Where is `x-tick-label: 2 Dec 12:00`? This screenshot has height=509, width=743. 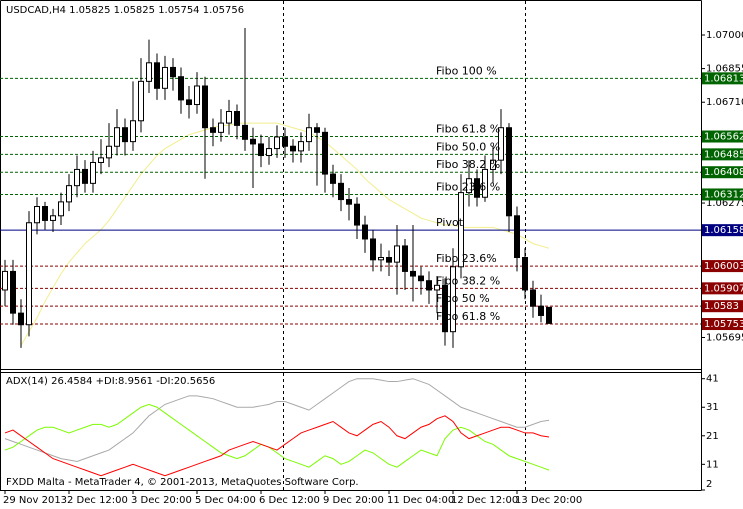
x-tick-label: 2 Dec 12:00 is located at coordinates (97, 500).